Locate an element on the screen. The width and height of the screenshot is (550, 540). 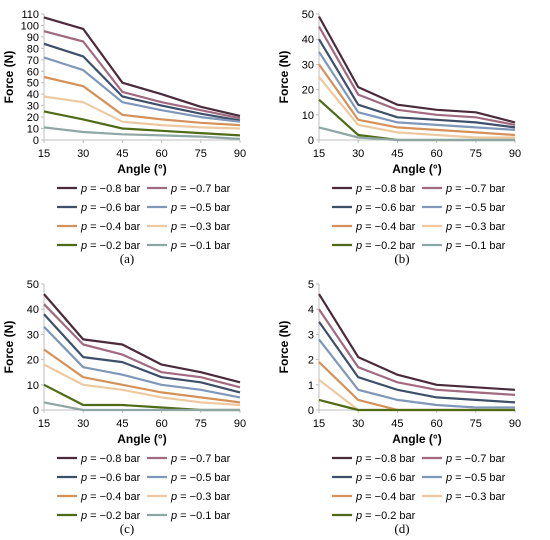
y-tick-label: 100 is located at coordinates (30, 26).